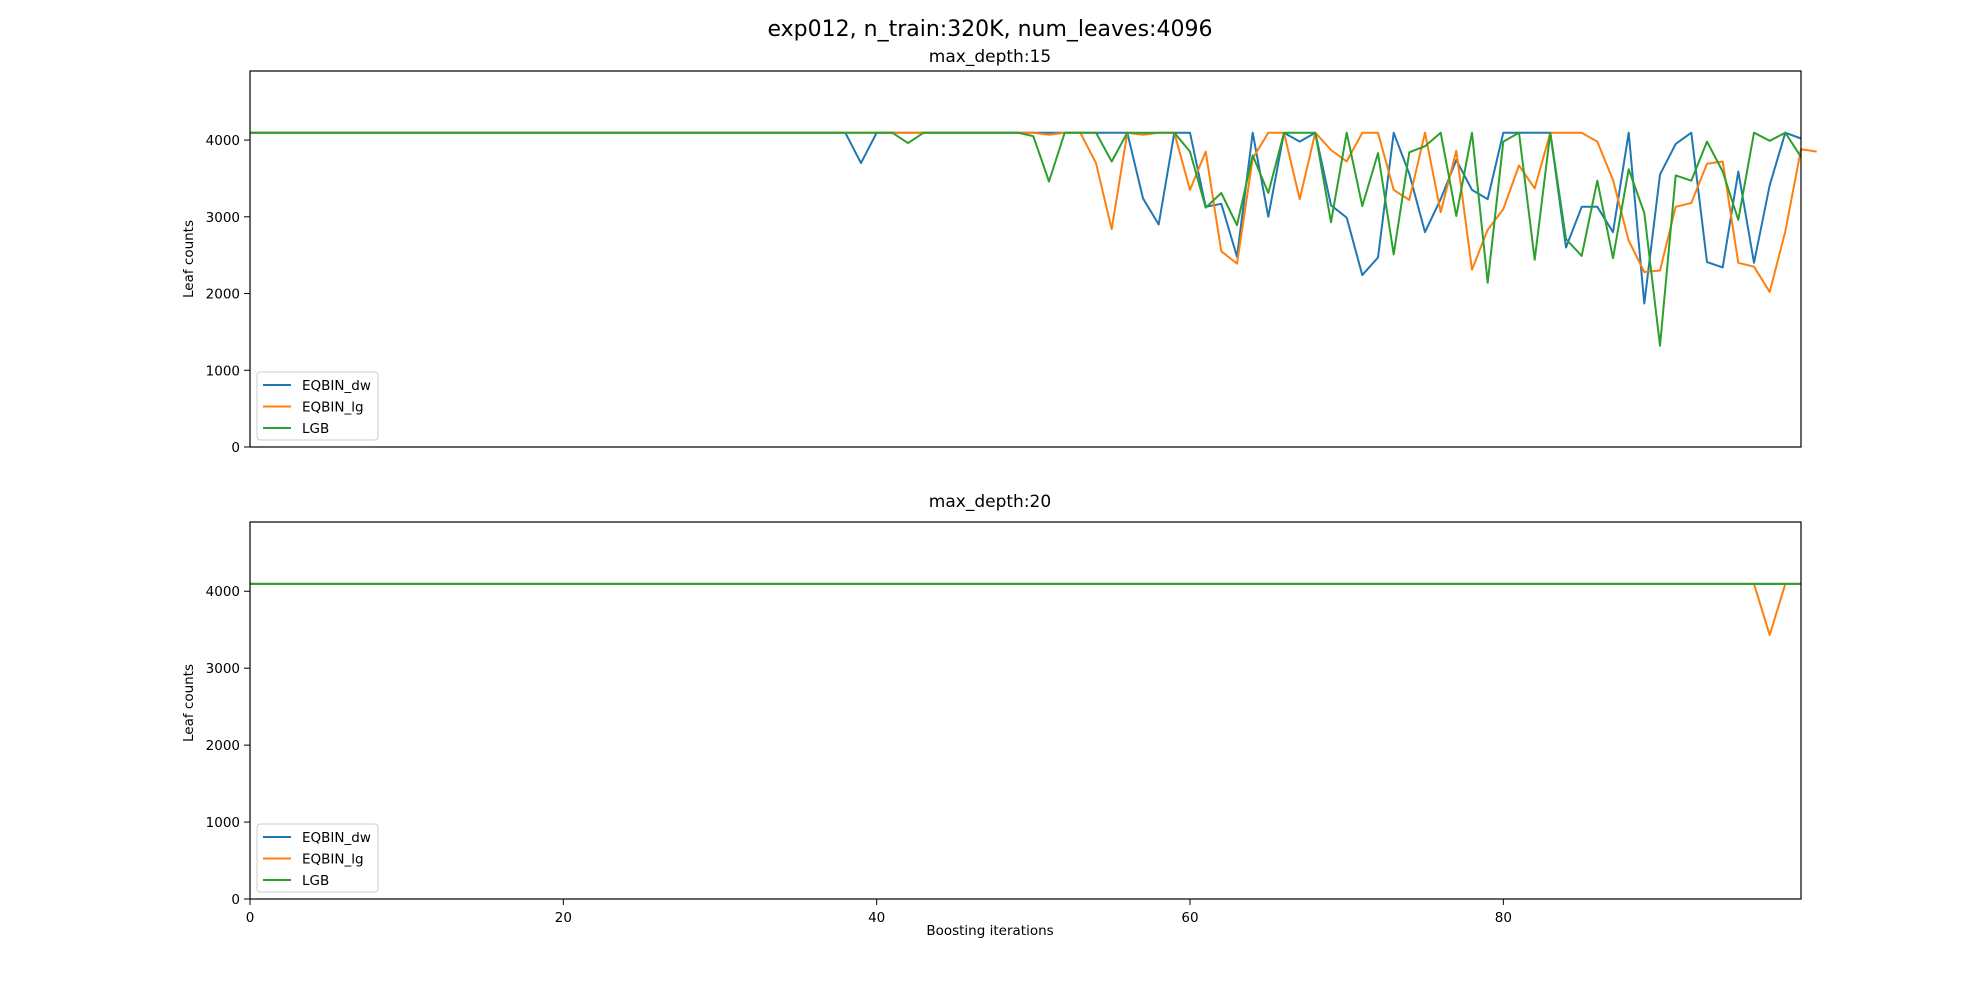 The width and height of the screenshot is (1980, 1000). Describe the element at coordinates (989, 931) in the screenshot. I see `x-axis-label: Boosting iterations` at that location.